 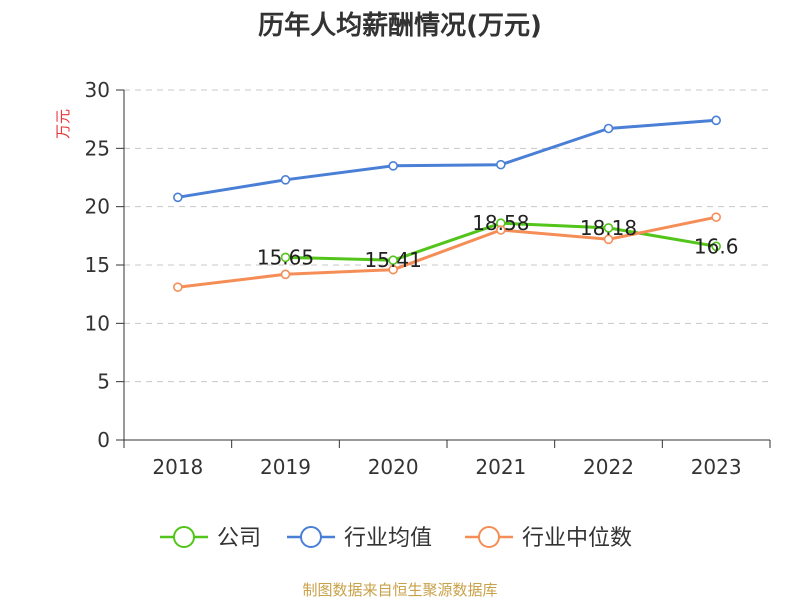 What do you see at coordinates (285, 467) in the screenshot?
I see `x-tick-label-2019: 2019` at bounding box center [285, 467].